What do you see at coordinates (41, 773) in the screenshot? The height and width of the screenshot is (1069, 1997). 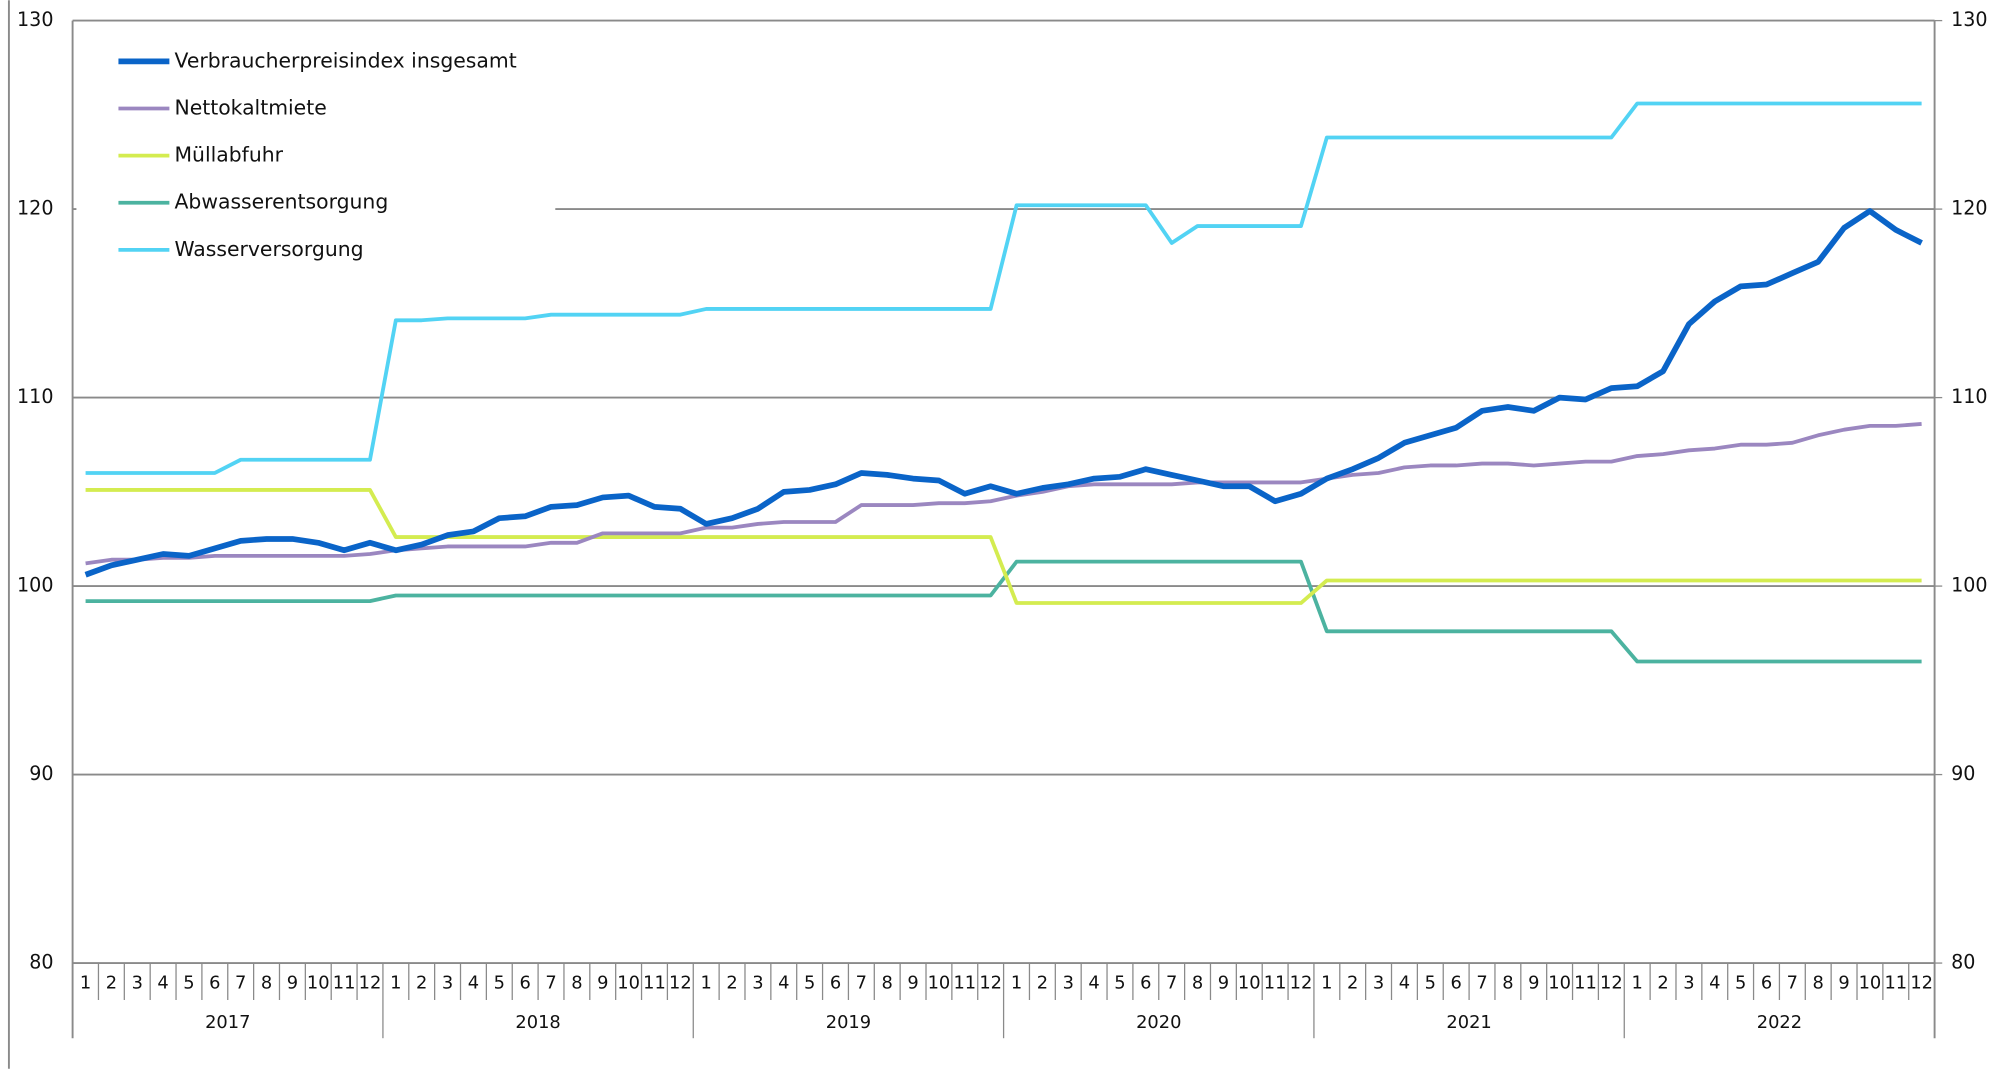 I see `y-tick-label: 90` at bounding box center [41, 773].